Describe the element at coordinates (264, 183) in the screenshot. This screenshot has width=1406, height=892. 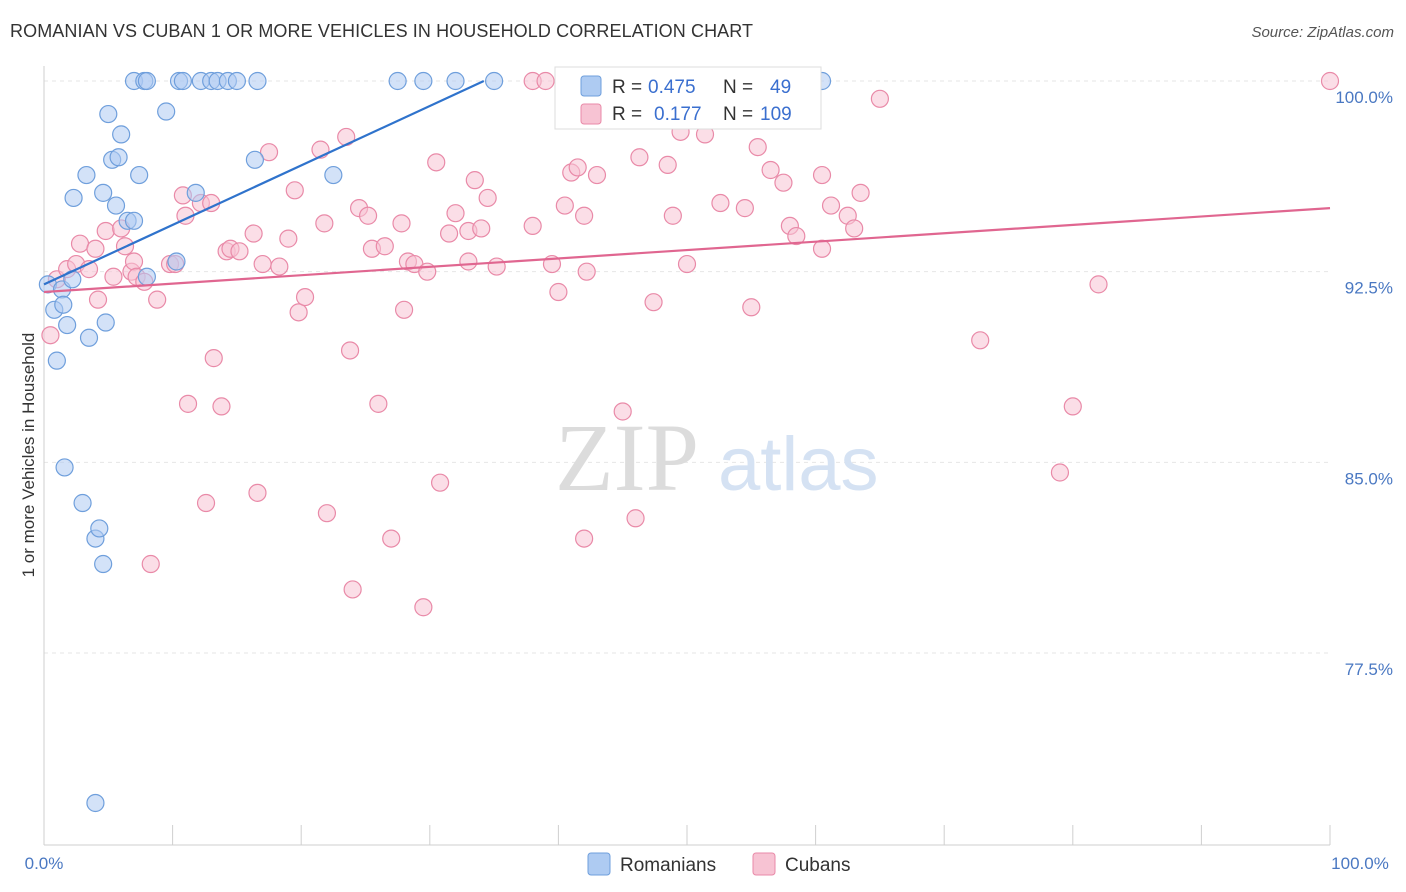
I see `romanian-trend-line` at that location.